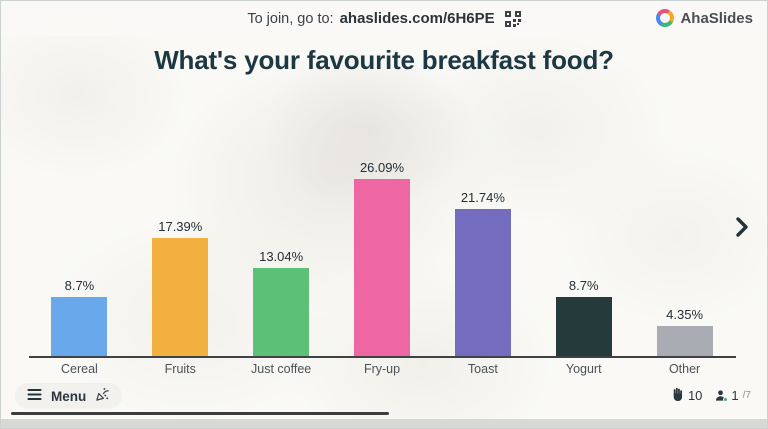 This screenshot has height=429, width=768. What do you see at coordinates (735, 395) in the screenshot?
I see `slide-current: 1` at bounding box center [735, 395].